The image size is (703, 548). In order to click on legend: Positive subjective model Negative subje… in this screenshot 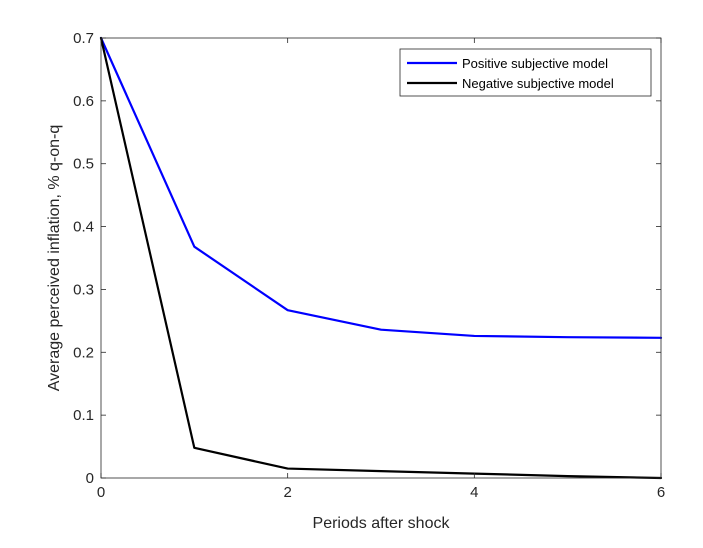, I will do `click(525, 72)`.